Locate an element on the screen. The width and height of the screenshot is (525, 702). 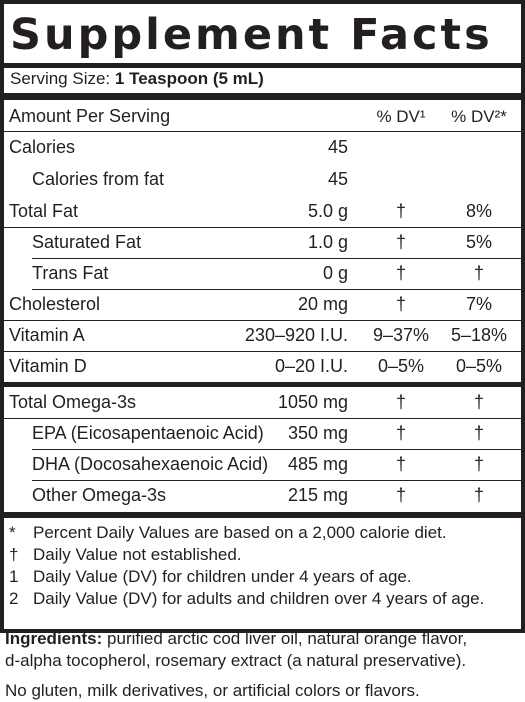
nutrient-name: Vitamin A is located at coordinates (47, 335).